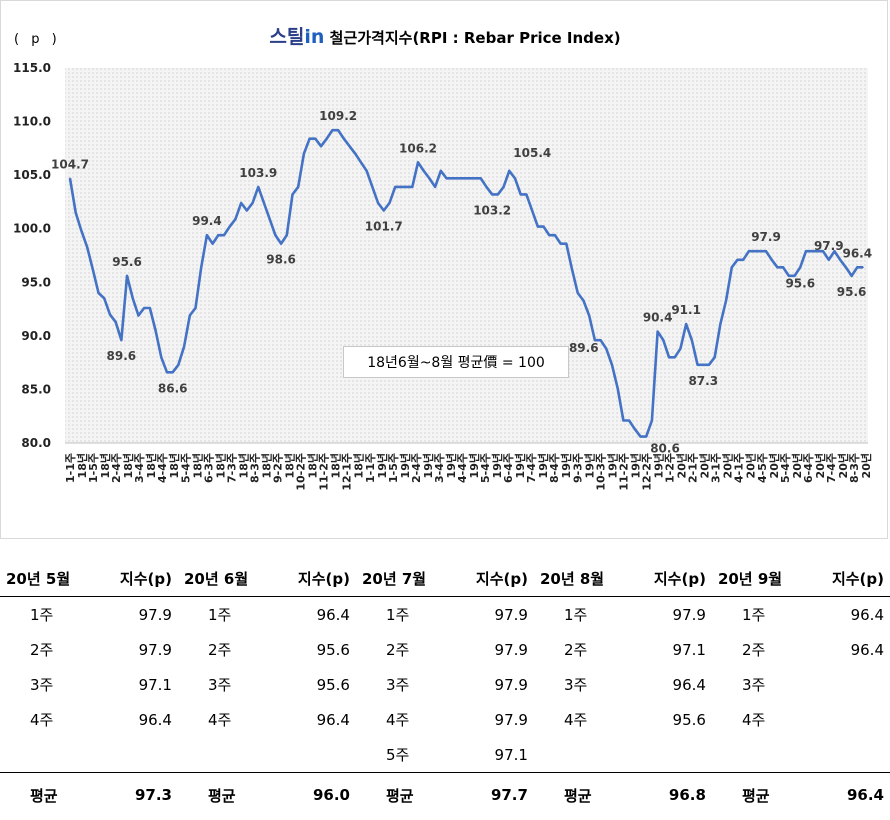 This screenshot has height=820, width=890. What do you see at coordinates (32, 122) in the screenshot?
I see `y-tick-label: 110.0` at bounding box center [32, 122].